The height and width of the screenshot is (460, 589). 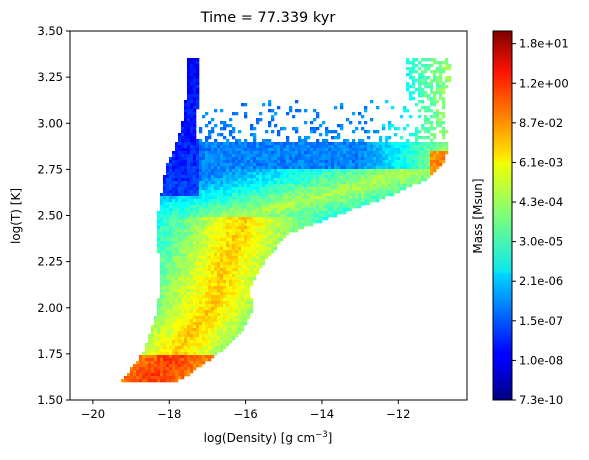 What do you see at coordinates (50, 216) in the screenshot?
I see `y-tick-label: 2.50` at bounding box center [50, 216].